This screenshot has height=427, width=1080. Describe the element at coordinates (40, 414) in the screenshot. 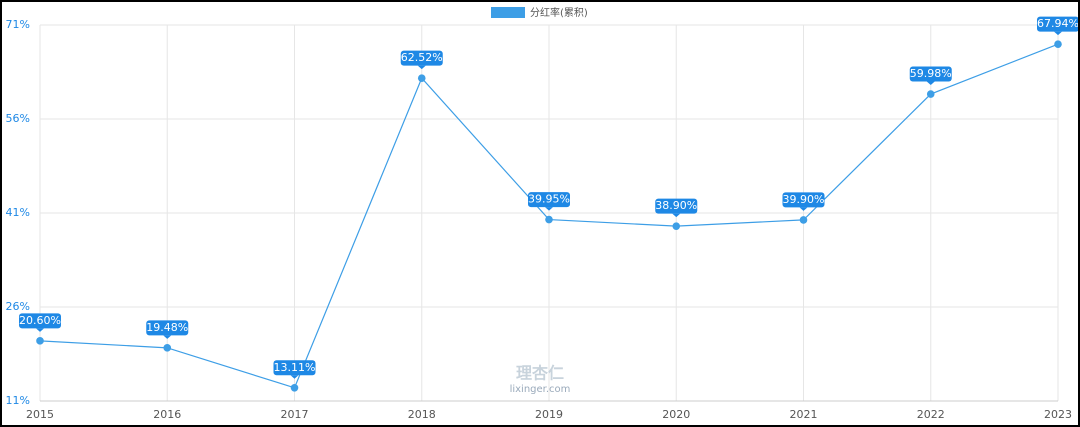

I see `x-tick-label: 2015` at that location.